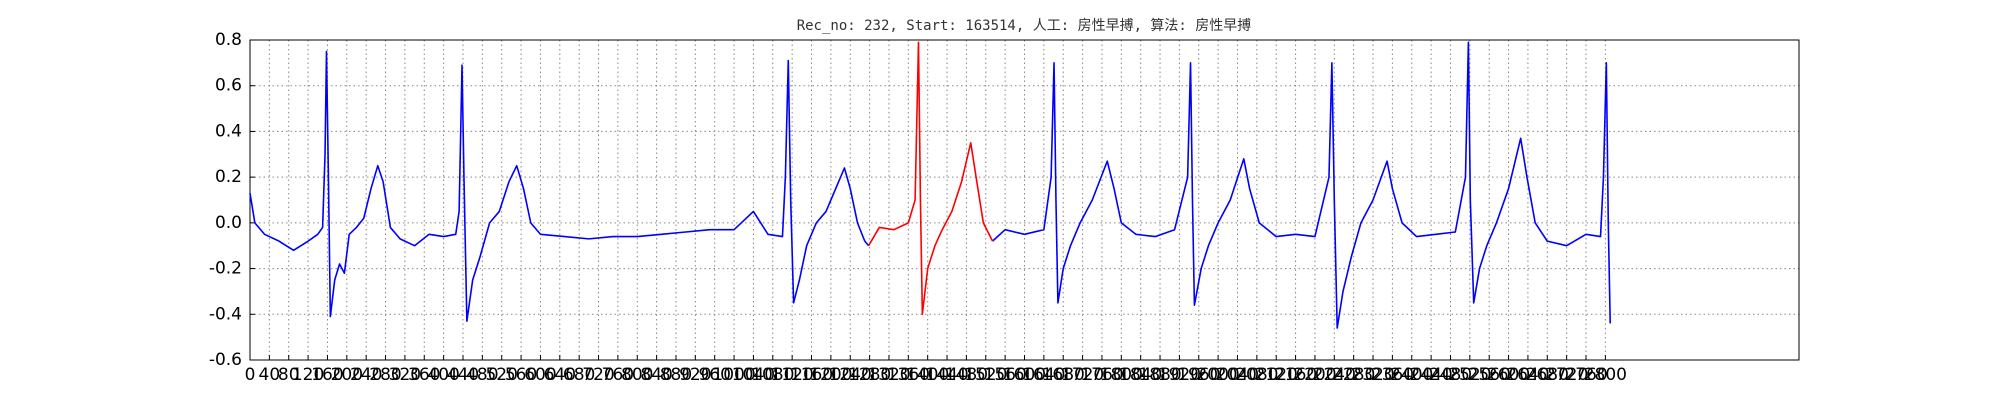 The image size is (2000, 400). Describe the element at coordinates (405, 375) in the screenshot. I see `x-tick-label: 320` at that location.